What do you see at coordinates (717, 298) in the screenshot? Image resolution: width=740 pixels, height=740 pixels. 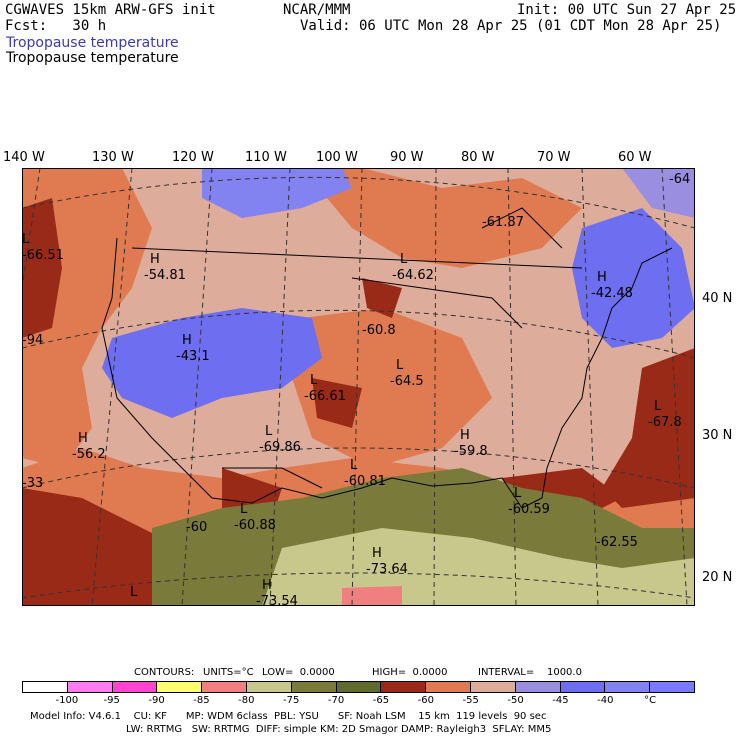 I see `lat-label: 40 N` at bounding box center [717, 298].